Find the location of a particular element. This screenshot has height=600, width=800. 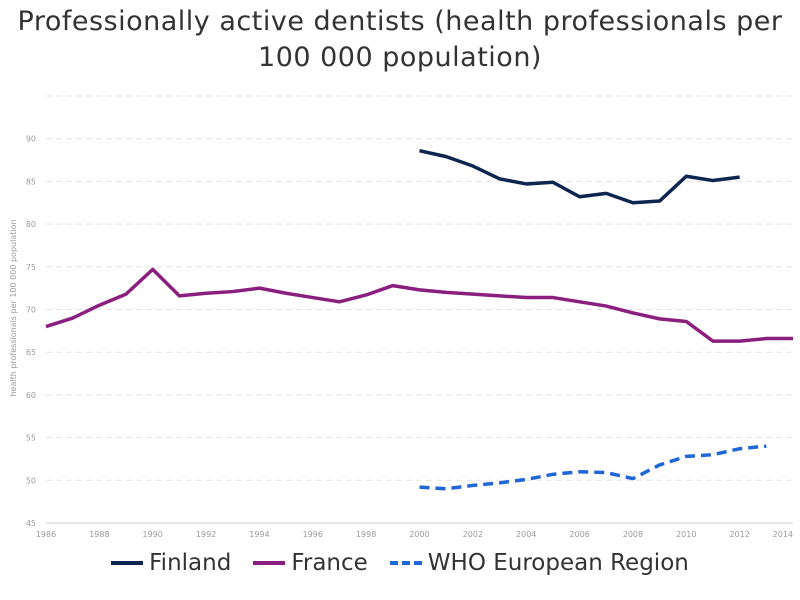

legend-item-france: France is located at coordinates (310, 563).